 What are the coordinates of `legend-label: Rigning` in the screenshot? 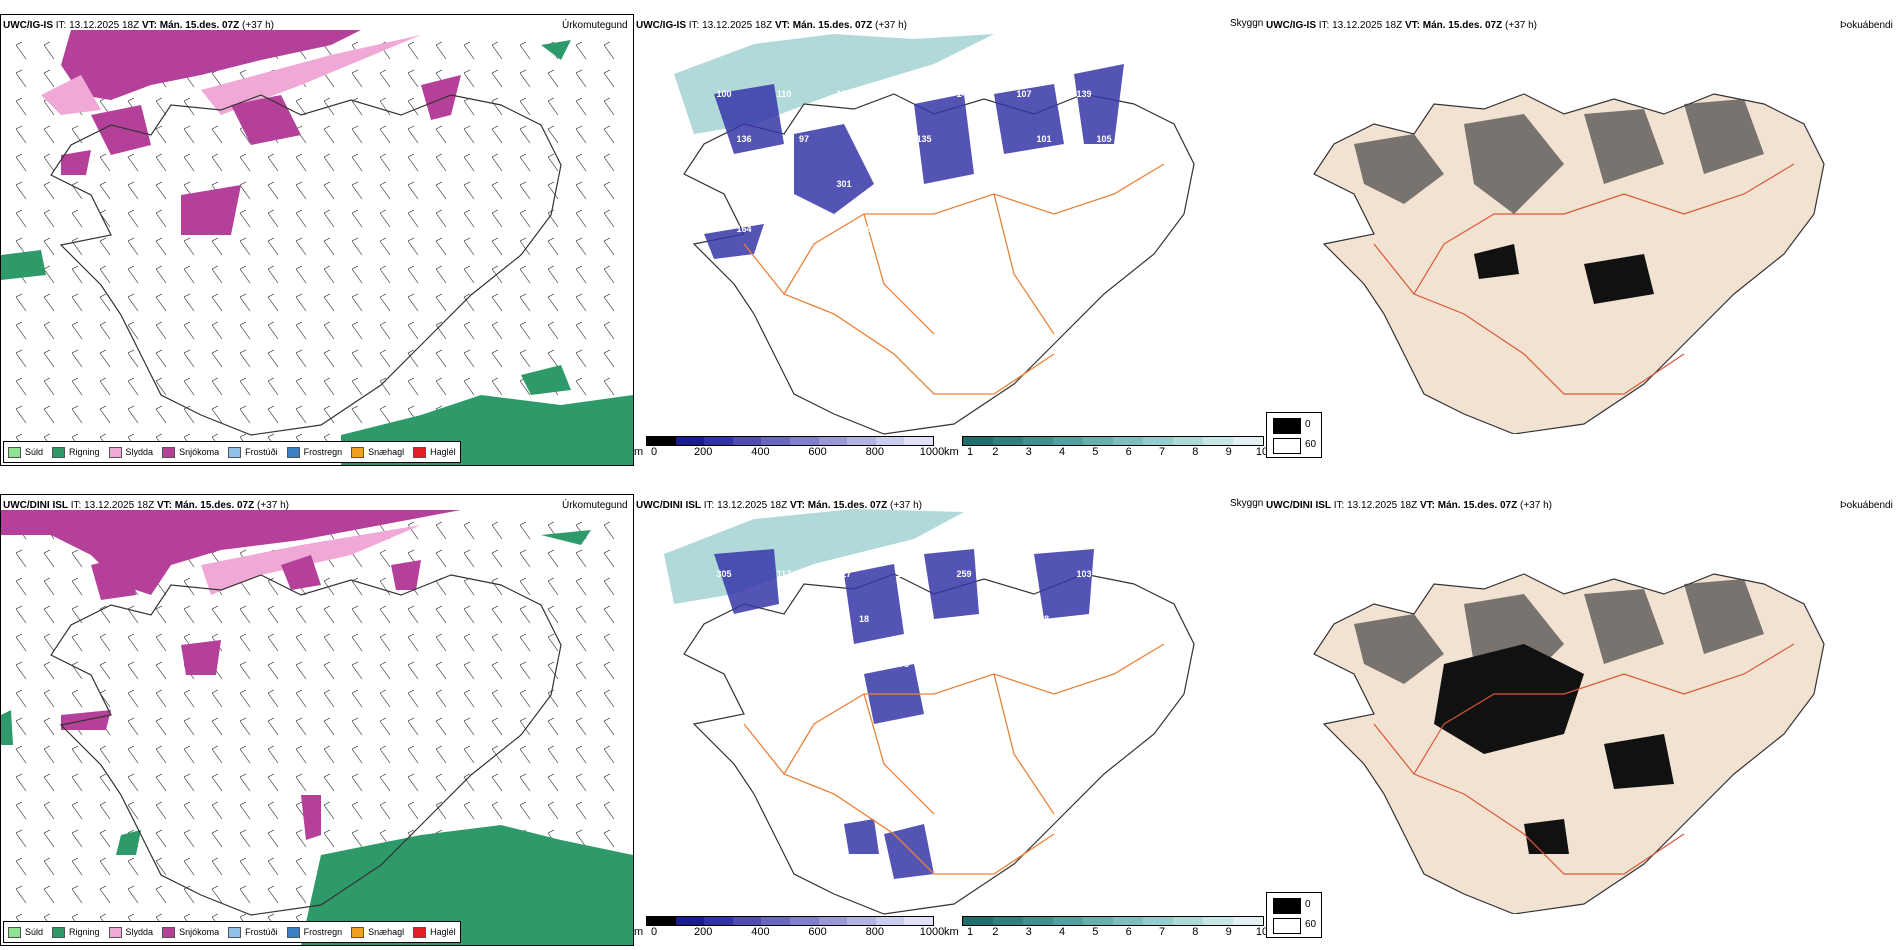 It's located at (84, 932).